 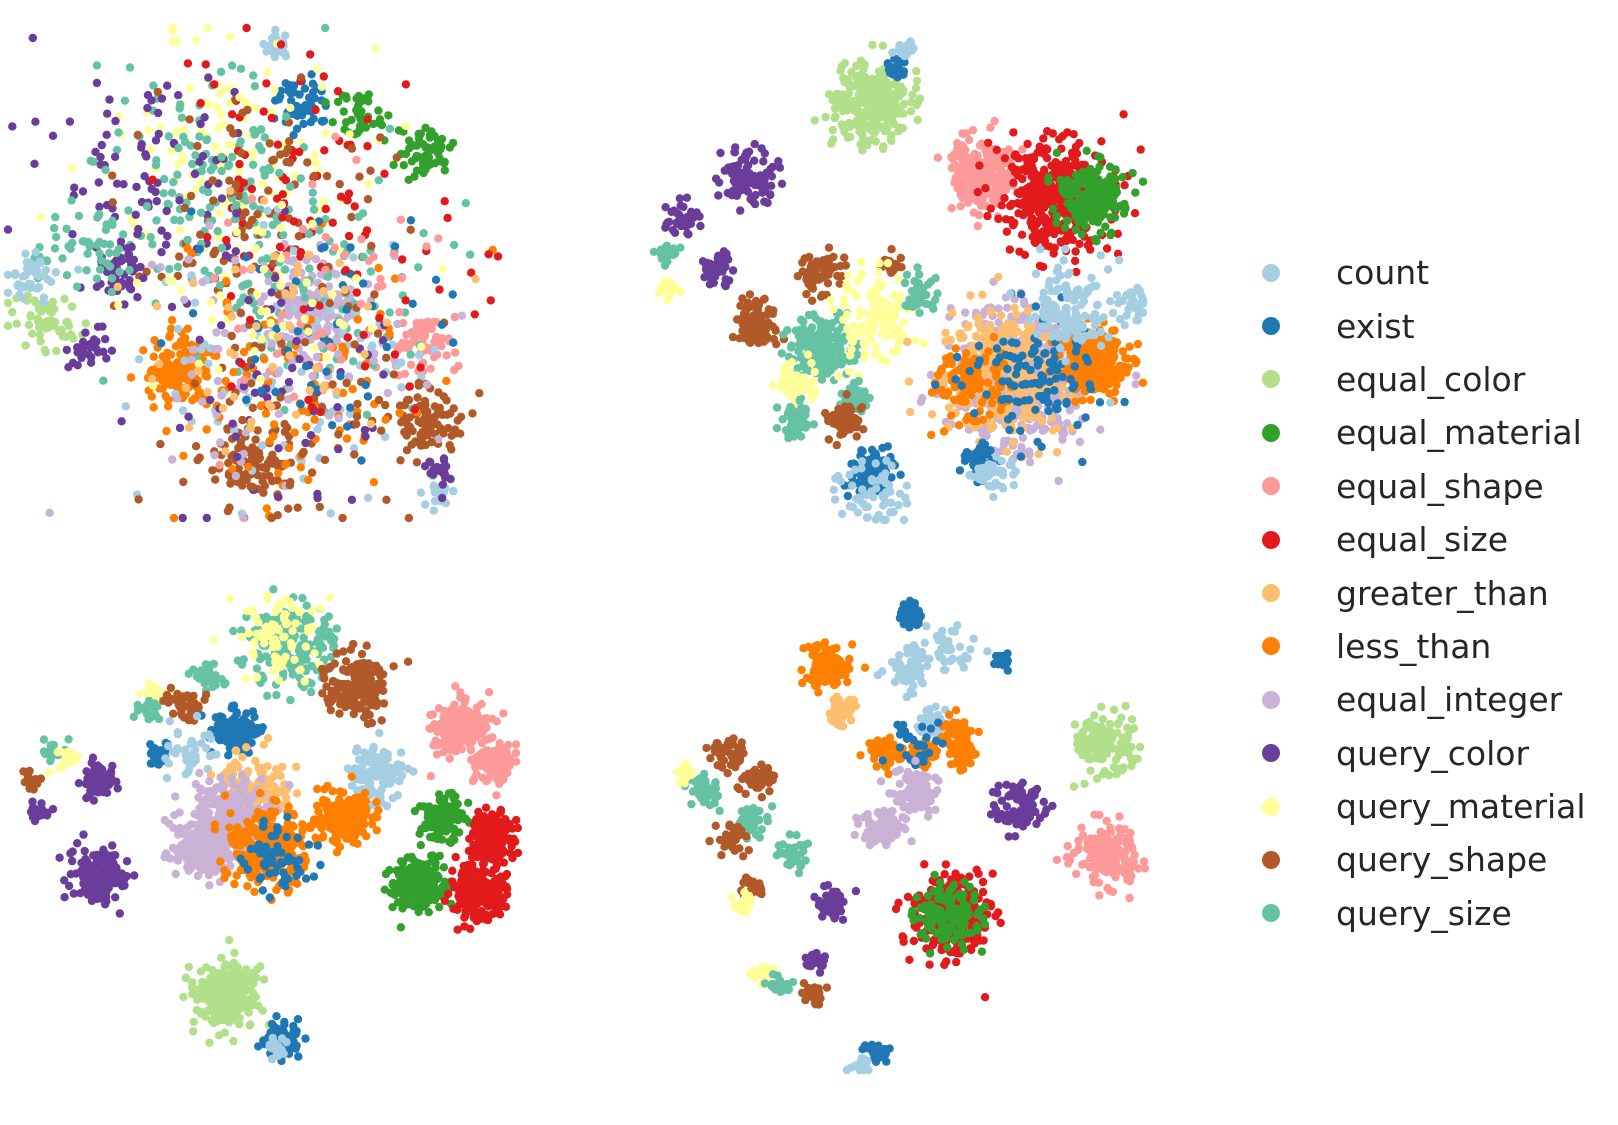 What do you see at coordinates (357, 117) in the screenshot?
I see `cluster-equal-material` at bounding box center [357, 117].